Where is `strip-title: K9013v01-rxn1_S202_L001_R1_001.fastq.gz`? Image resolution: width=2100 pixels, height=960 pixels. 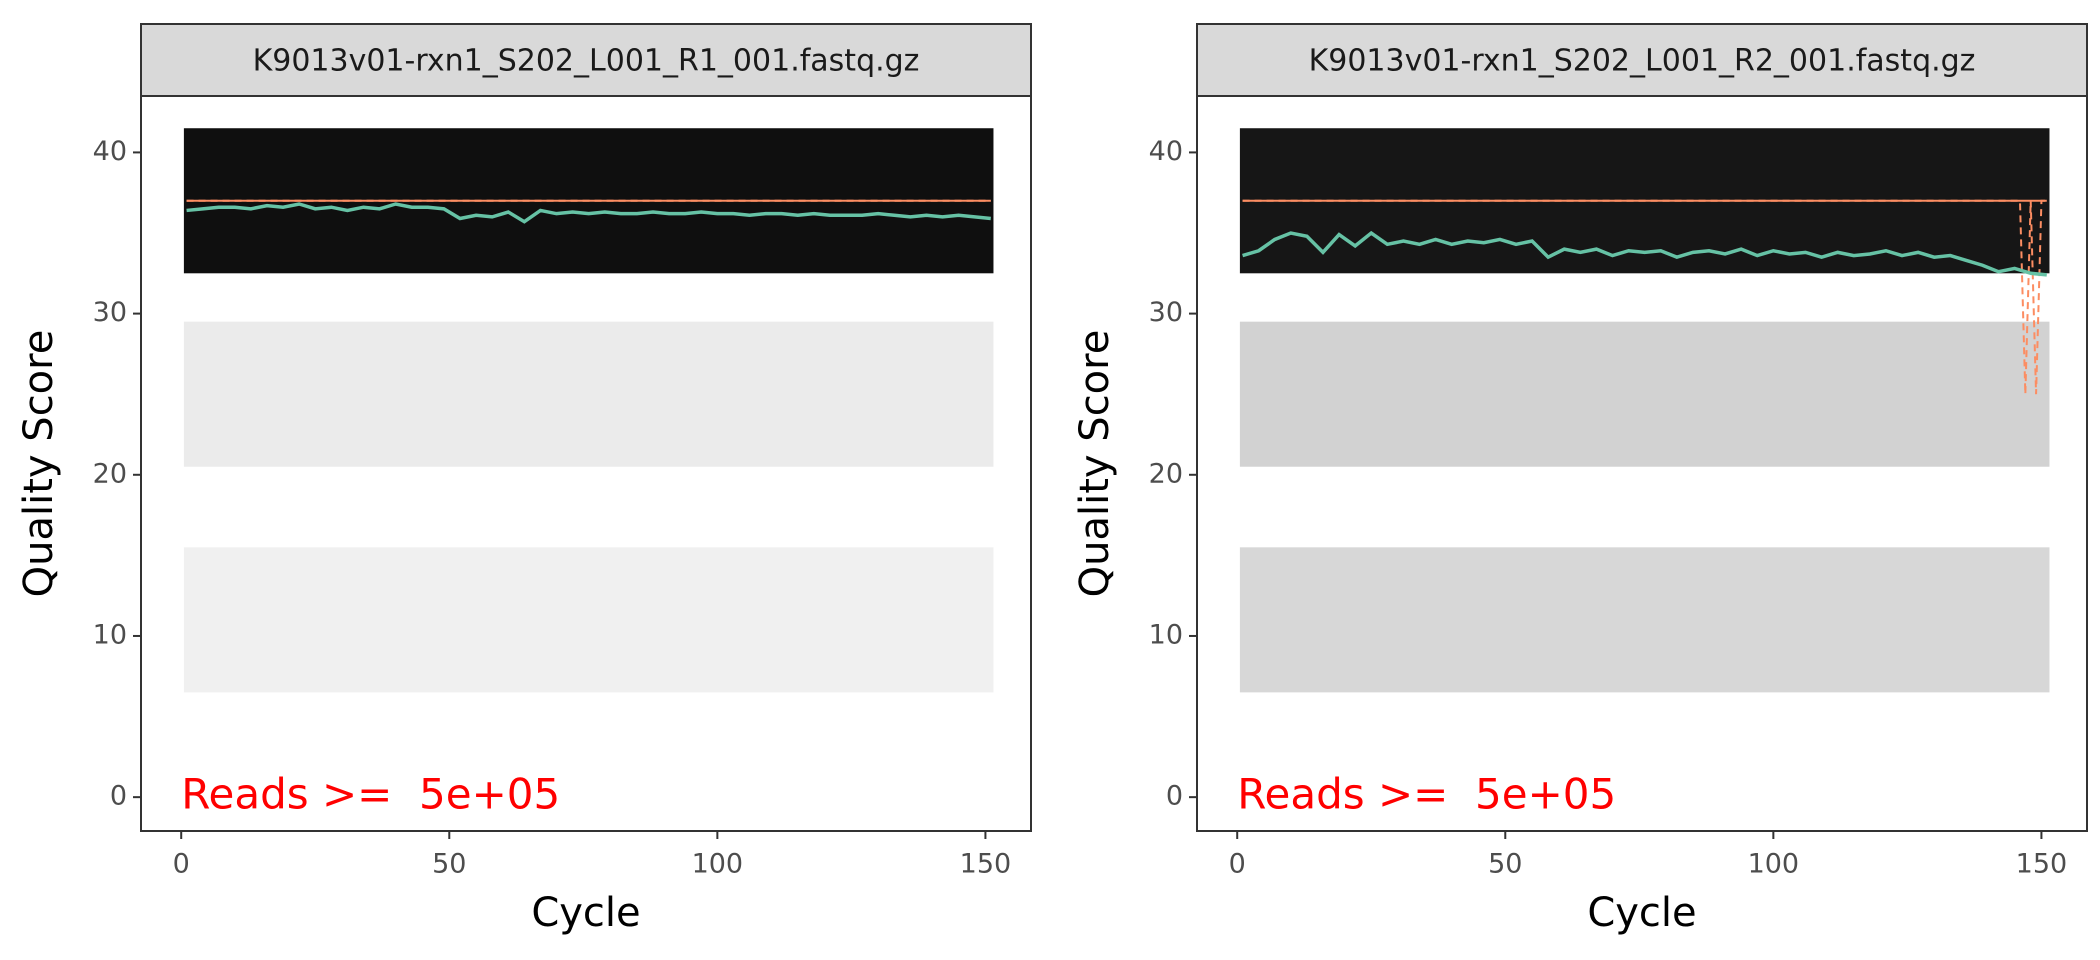
strip-title: K9013v01-rxn1_S202_L001_R1_001.fastq.gz is located at coordinates (586, 61).